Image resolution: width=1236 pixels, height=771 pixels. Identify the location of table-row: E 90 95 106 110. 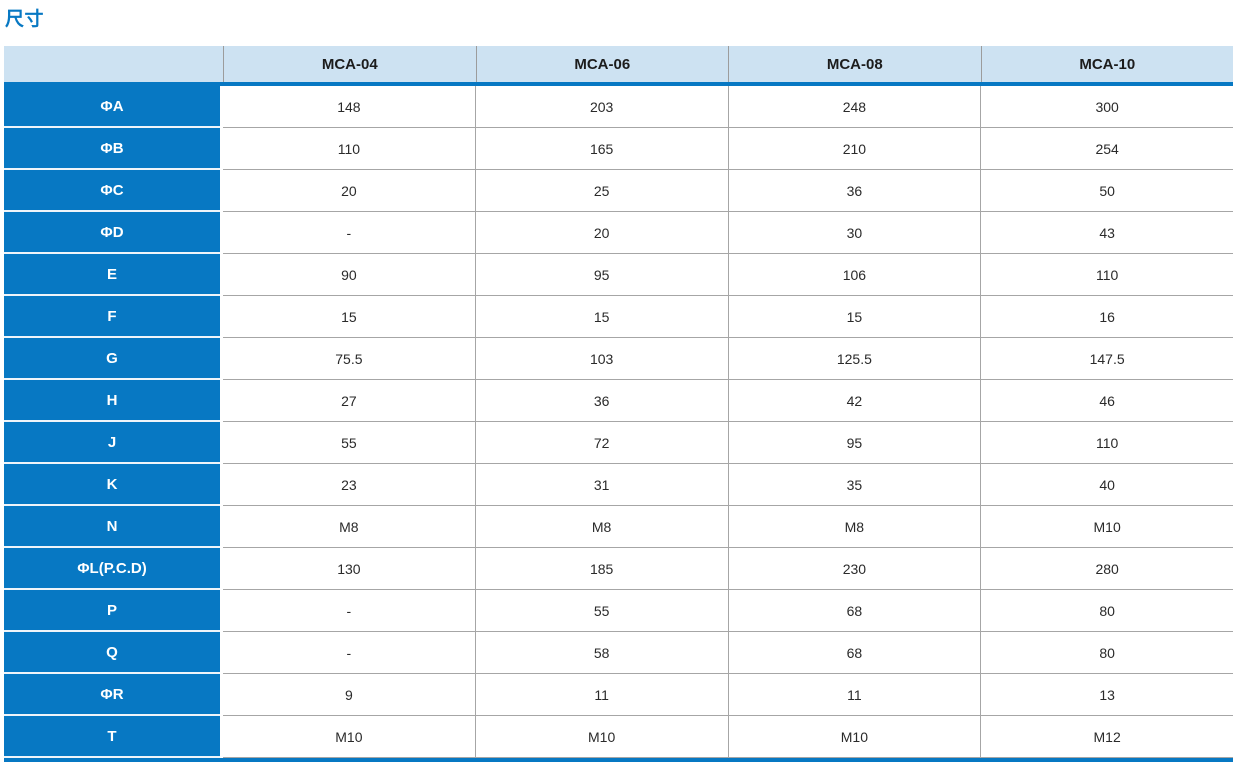
(618, 275).